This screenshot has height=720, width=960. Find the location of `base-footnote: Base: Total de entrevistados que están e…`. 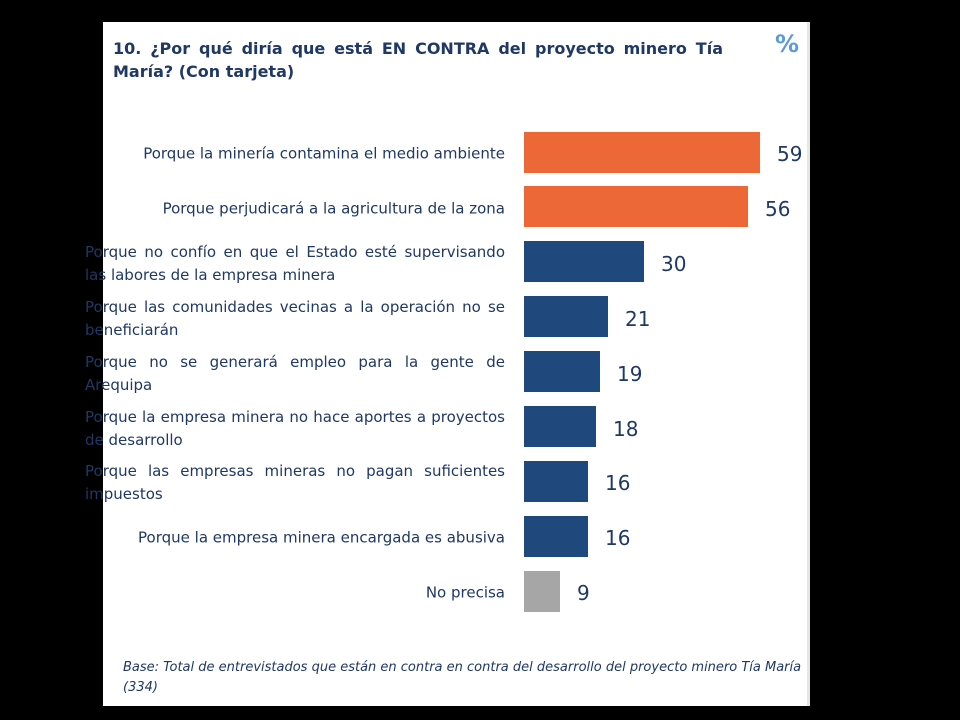

base-footnote: Base: Total de entrevistados que están e… is located at coordinates (462, 677).